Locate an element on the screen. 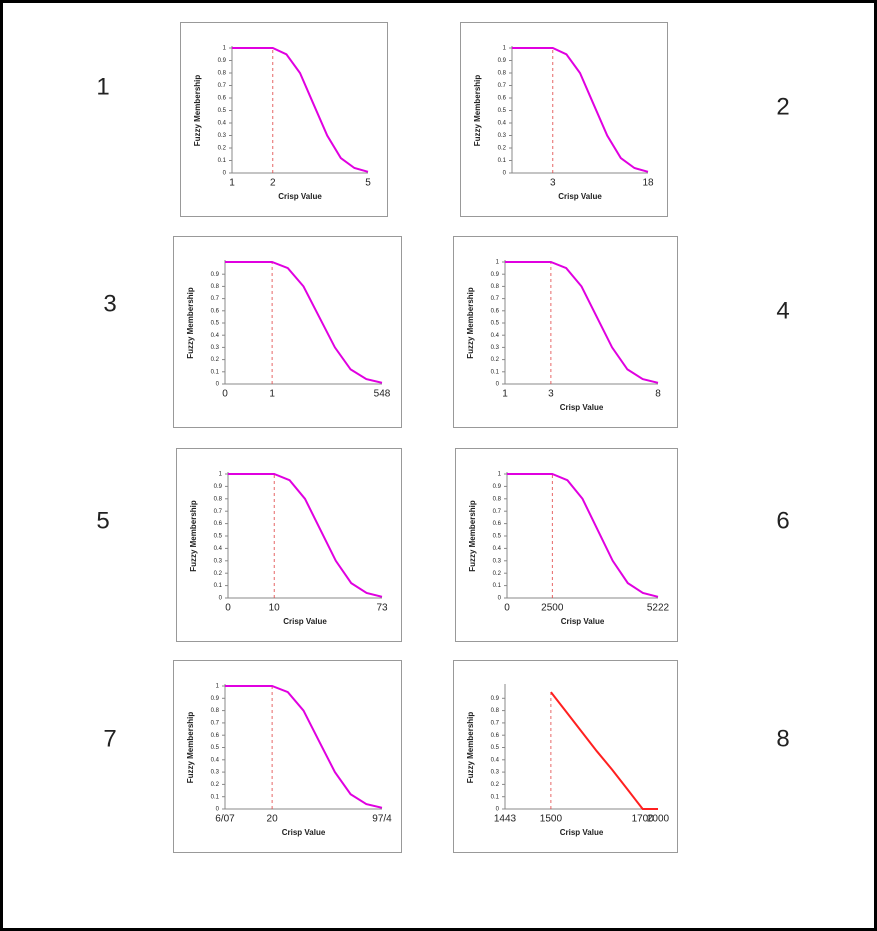 This screenshot has width=877, height=931. panel-number: 3 is located at coordinates (109, 303).